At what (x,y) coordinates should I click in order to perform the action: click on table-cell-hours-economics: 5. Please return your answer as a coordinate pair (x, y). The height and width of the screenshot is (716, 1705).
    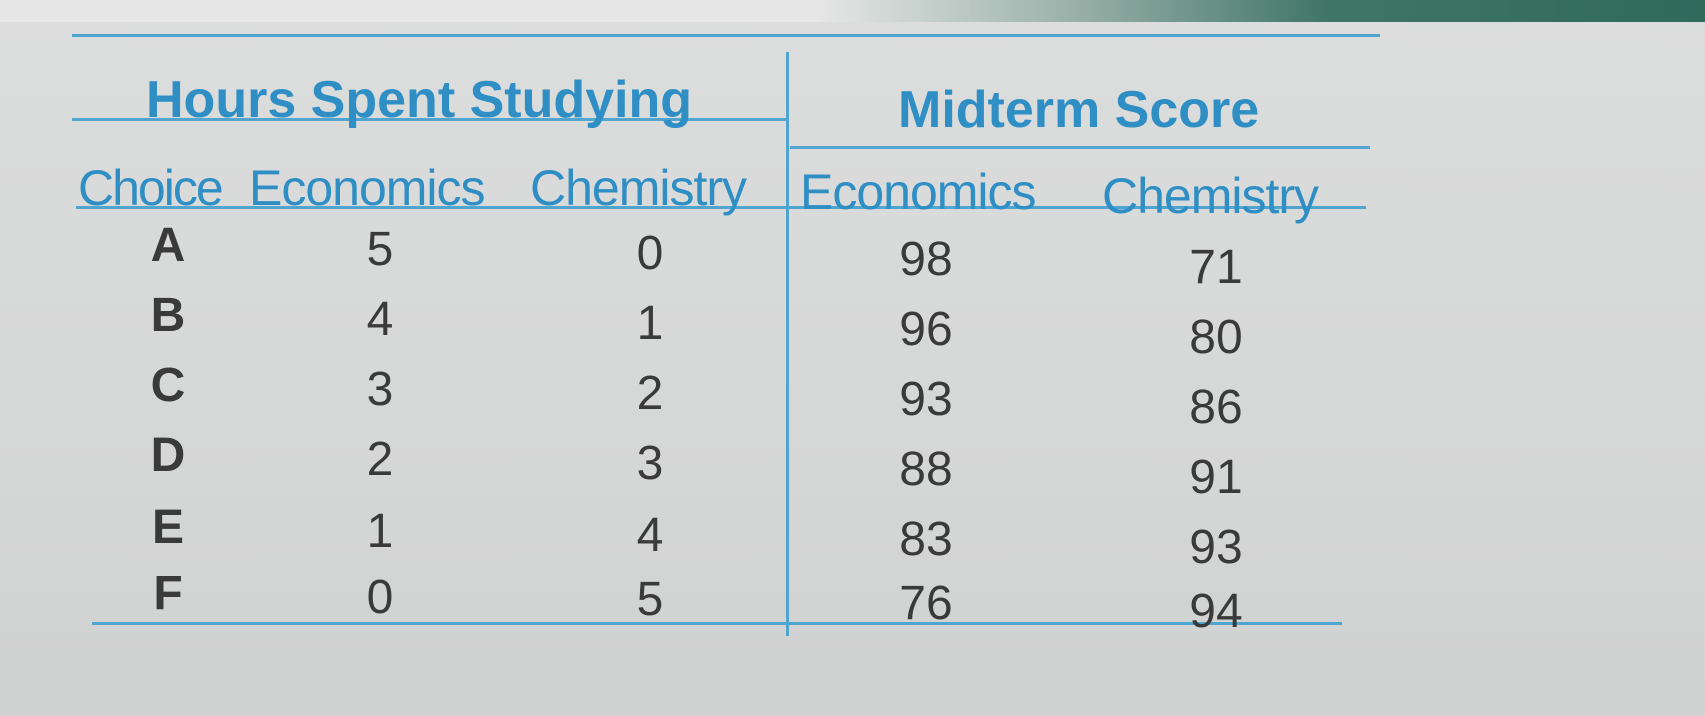
    Looking at the image, I should click on (380, 249).